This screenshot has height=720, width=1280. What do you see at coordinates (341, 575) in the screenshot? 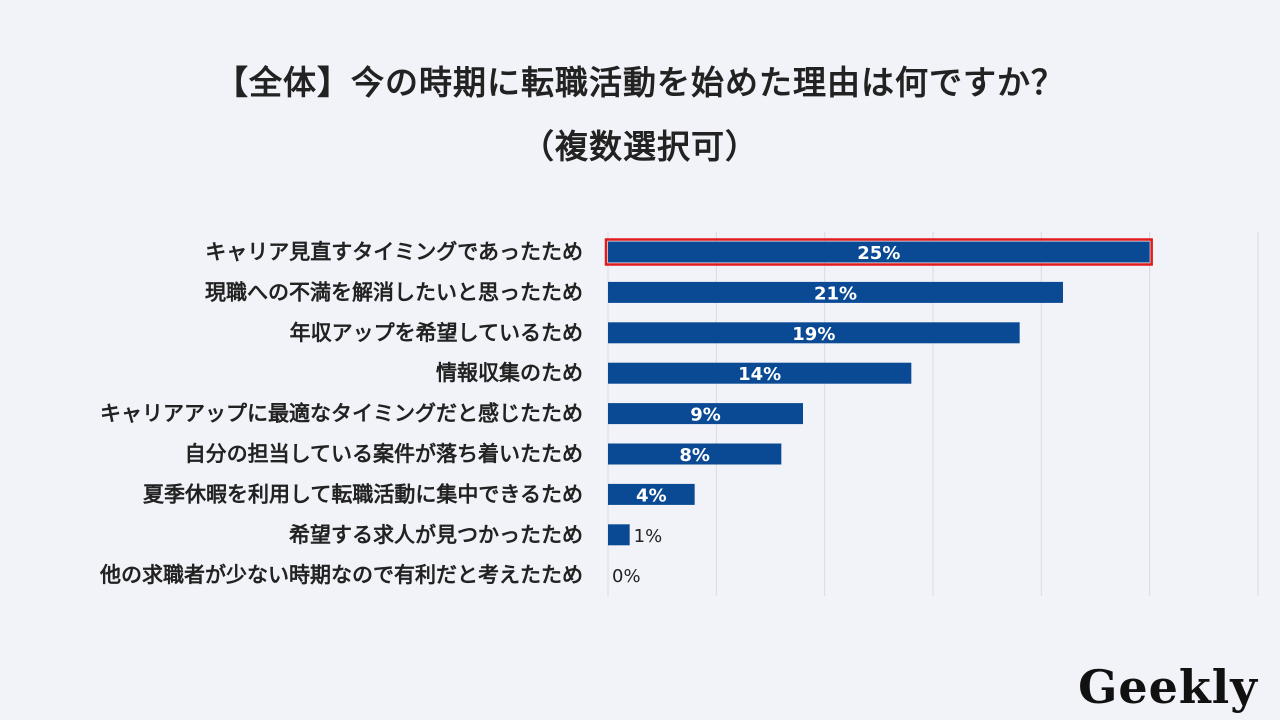
I see `category-label: 他の求職者が少ない時期なので有利だと考えたため` at bounding box center [341, 575].